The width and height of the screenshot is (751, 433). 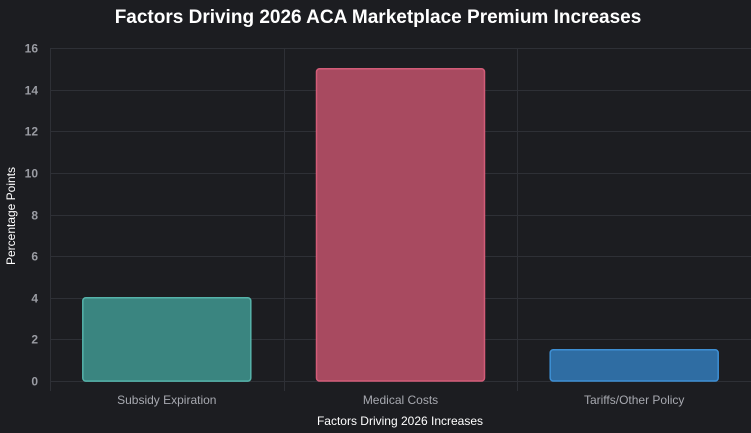 What do you see at coordinates (11, 216) in the screenshot?
I see `y-axis-label: Percentage Points` at bounding box center [11, 216].